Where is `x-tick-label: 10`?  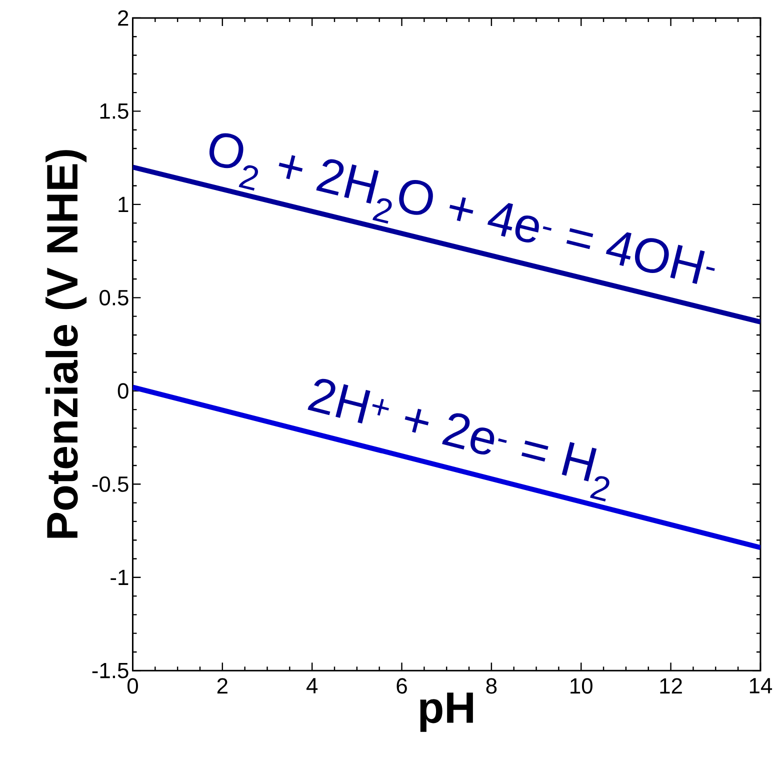 x-tick-label: 10 is located at coordinates (581, 686).